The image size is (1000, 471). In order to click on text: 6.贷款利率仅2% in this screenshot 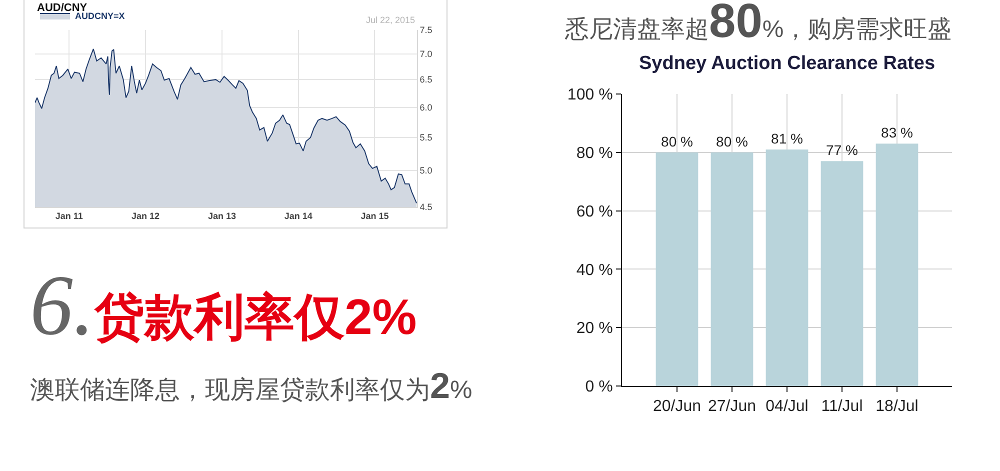, I will do `click(223, 305)`.